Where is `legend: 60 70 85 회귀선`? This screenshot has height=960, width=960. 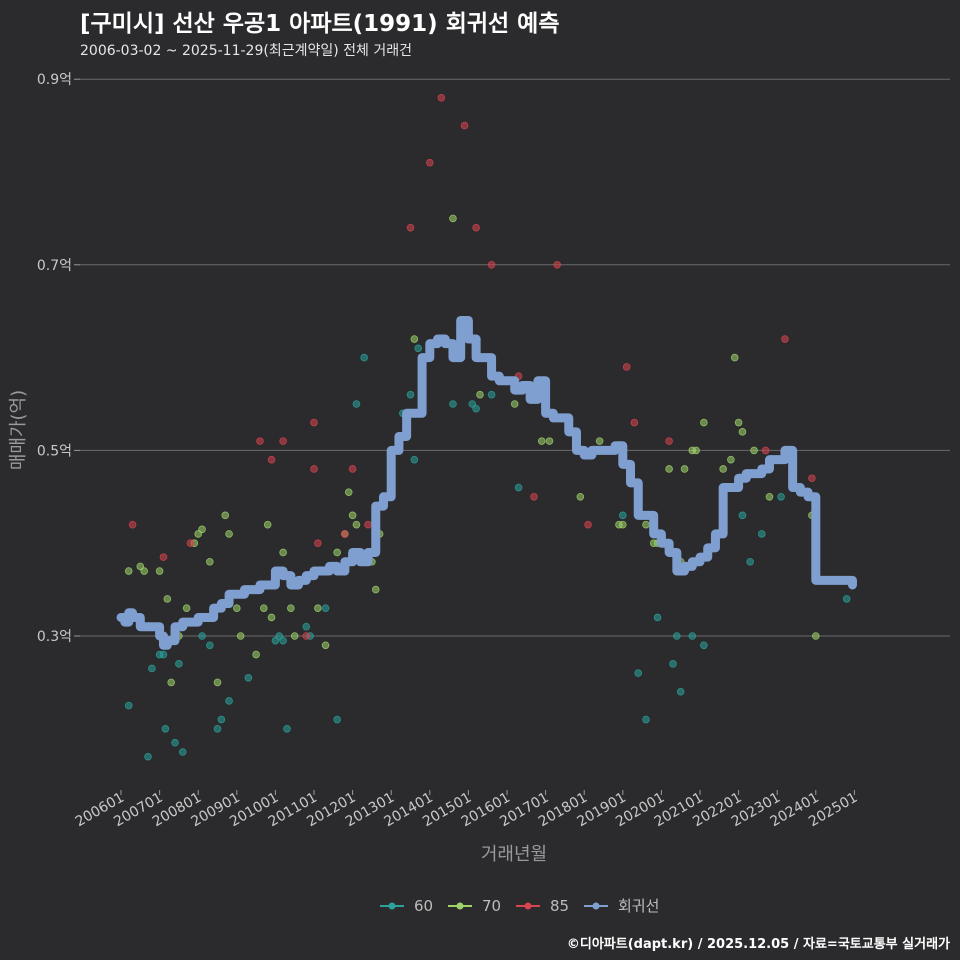
legend: 60 70 85 회귀선 is located at coordinates (519, 906).